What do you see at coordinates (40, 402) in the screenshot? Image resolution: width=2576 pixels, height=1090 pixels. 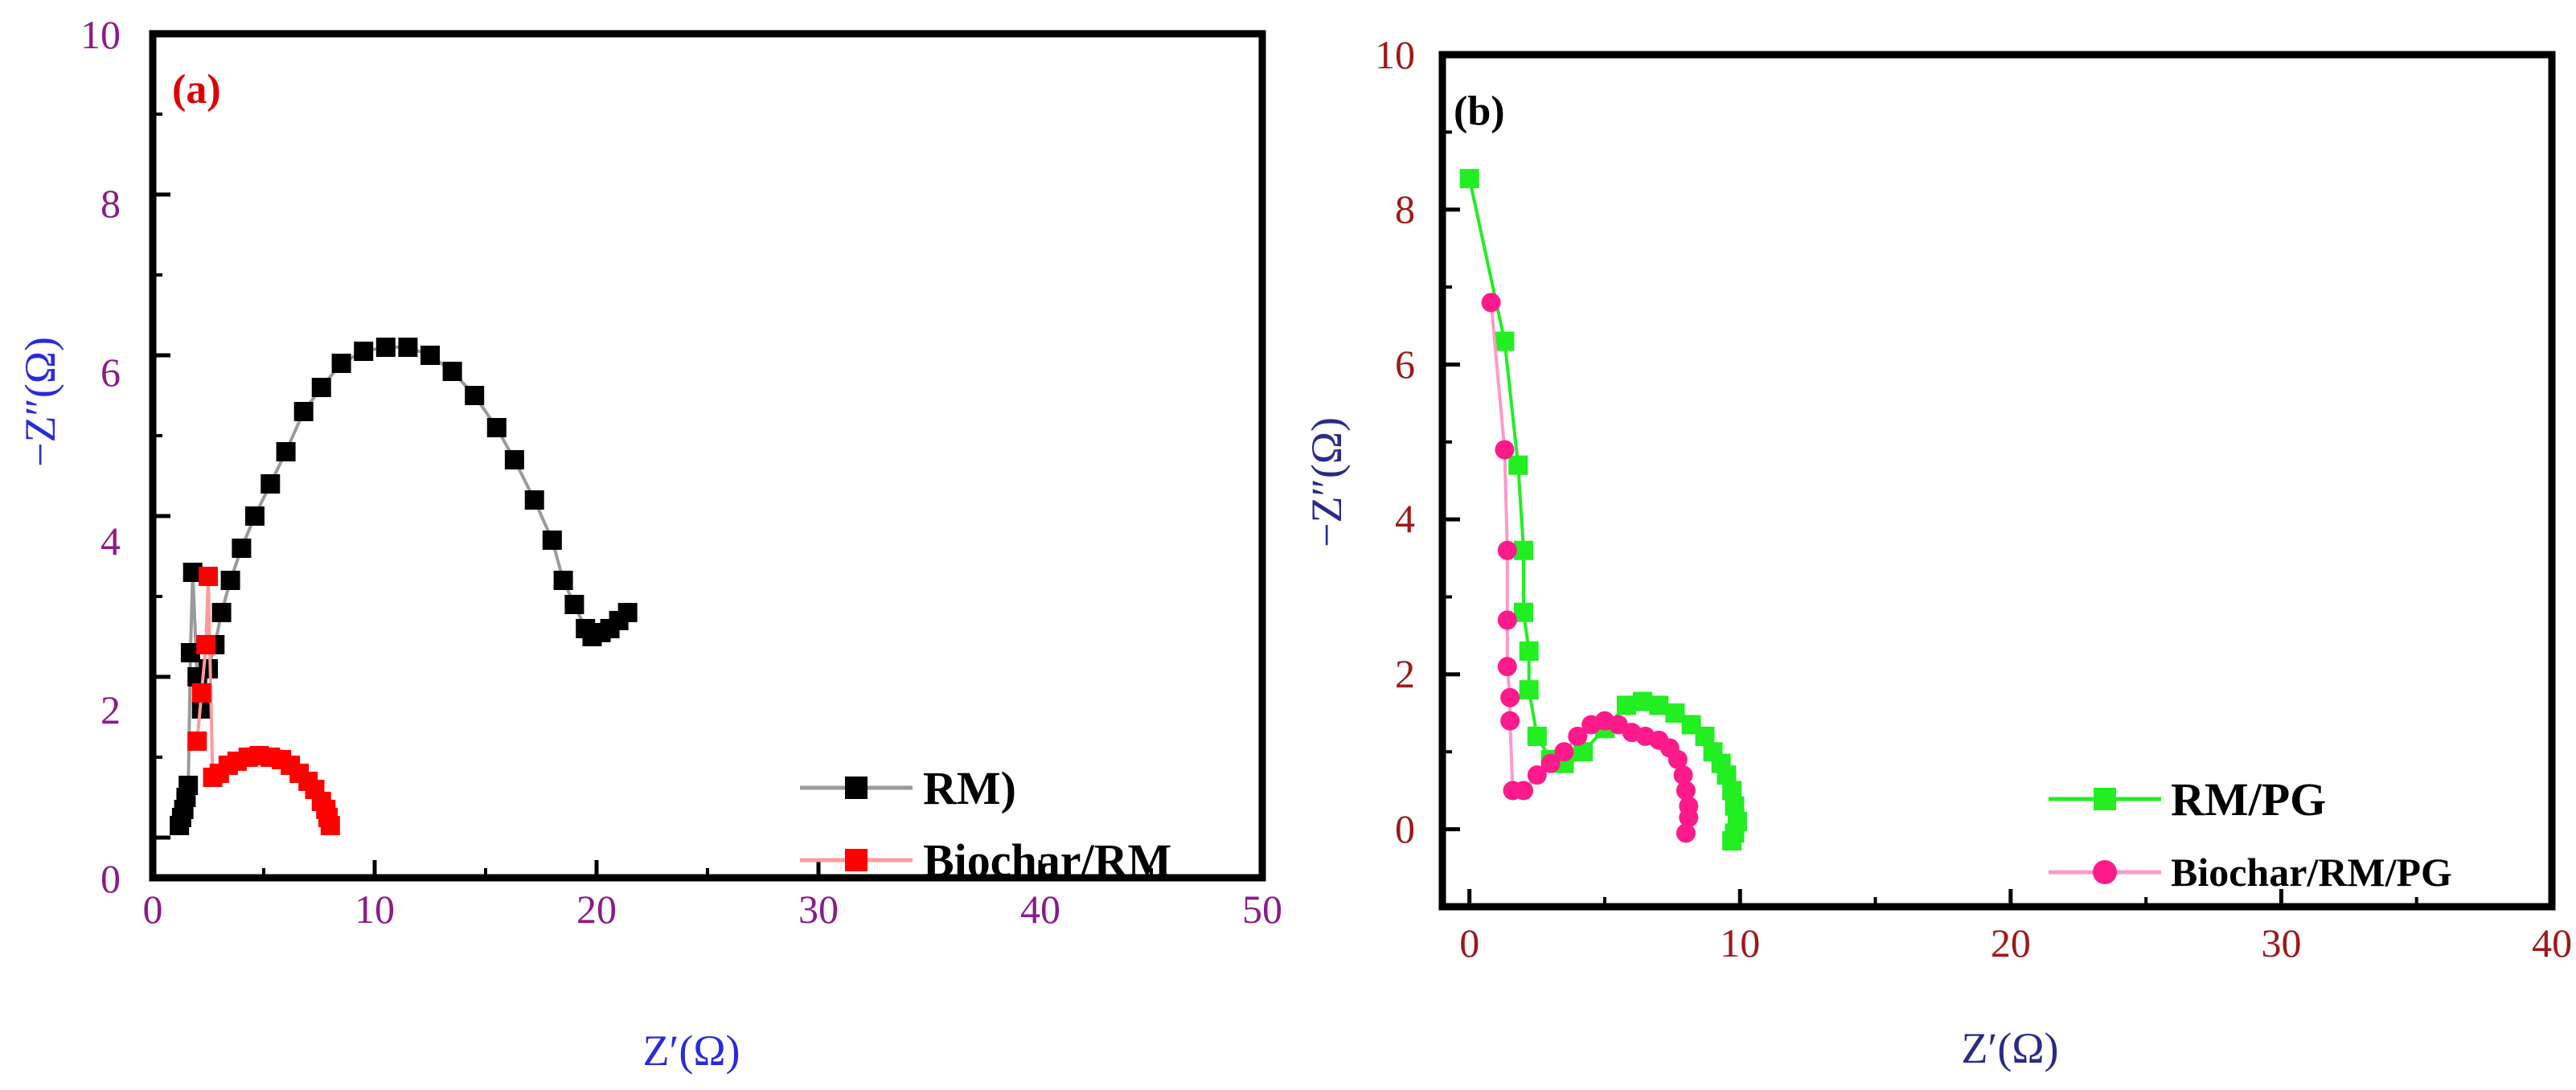 I see `panel-a-y-axis-label: −Z″(Ω)` at bounding box center [40, 402].